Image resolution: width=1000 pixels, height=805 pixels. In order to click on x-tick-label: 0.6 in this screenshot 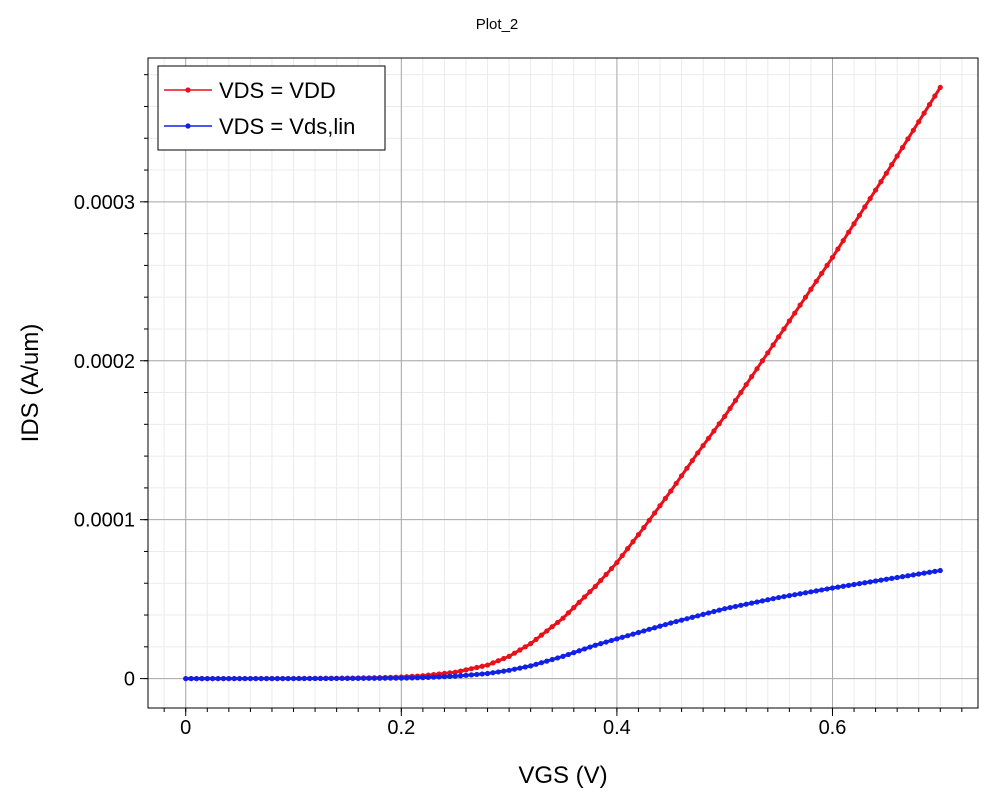, I will do `click(833, 728)`.